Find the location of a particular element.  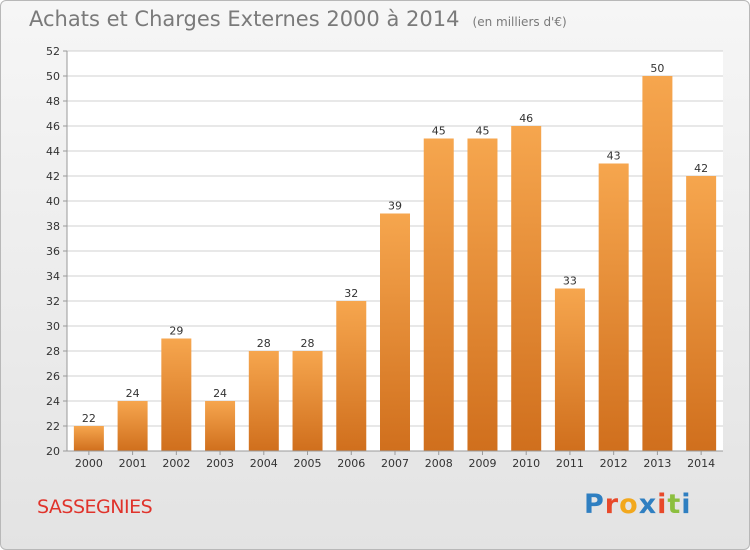

data-label-2009: 45 is located at coordinates (482, 131).